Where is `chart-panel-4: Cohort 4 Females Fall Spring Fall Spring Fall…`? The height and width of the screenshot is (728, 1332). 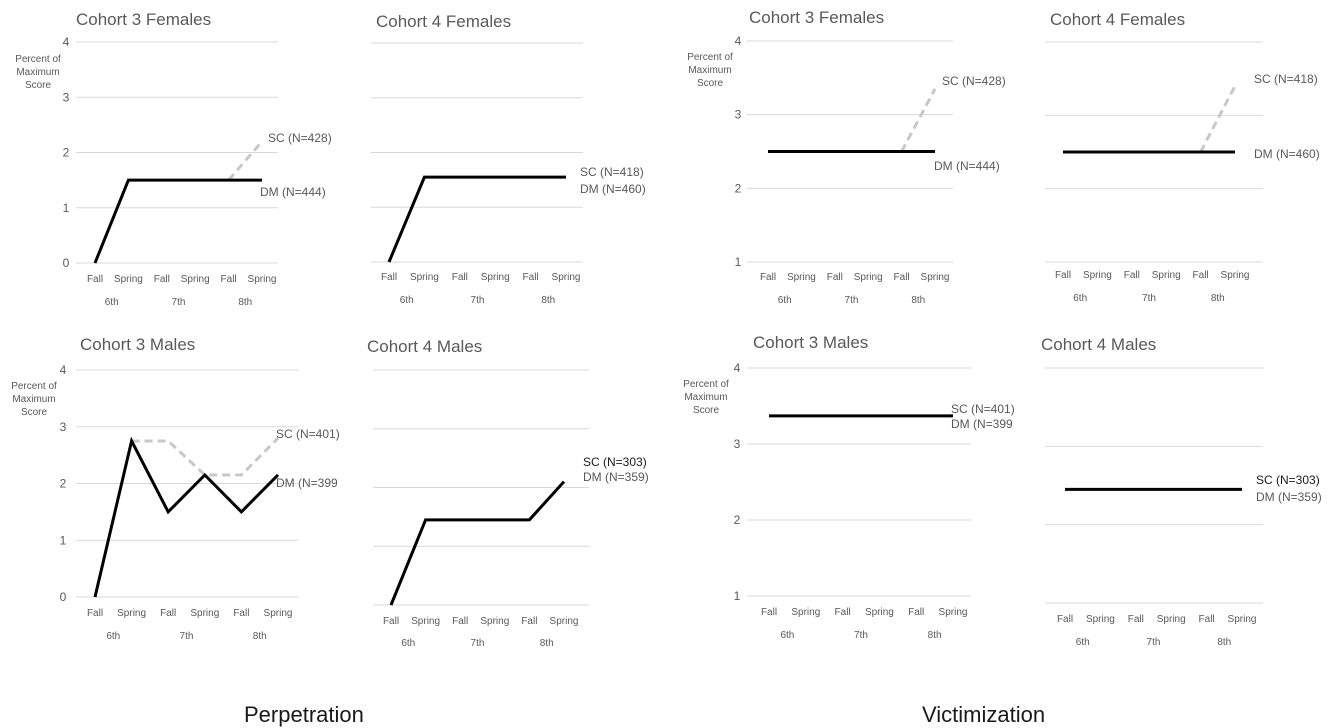
chart-panel-4: Cohort 4 Females Fall Spring Fall Spring Fall… is located at coordinates (1182, 157).